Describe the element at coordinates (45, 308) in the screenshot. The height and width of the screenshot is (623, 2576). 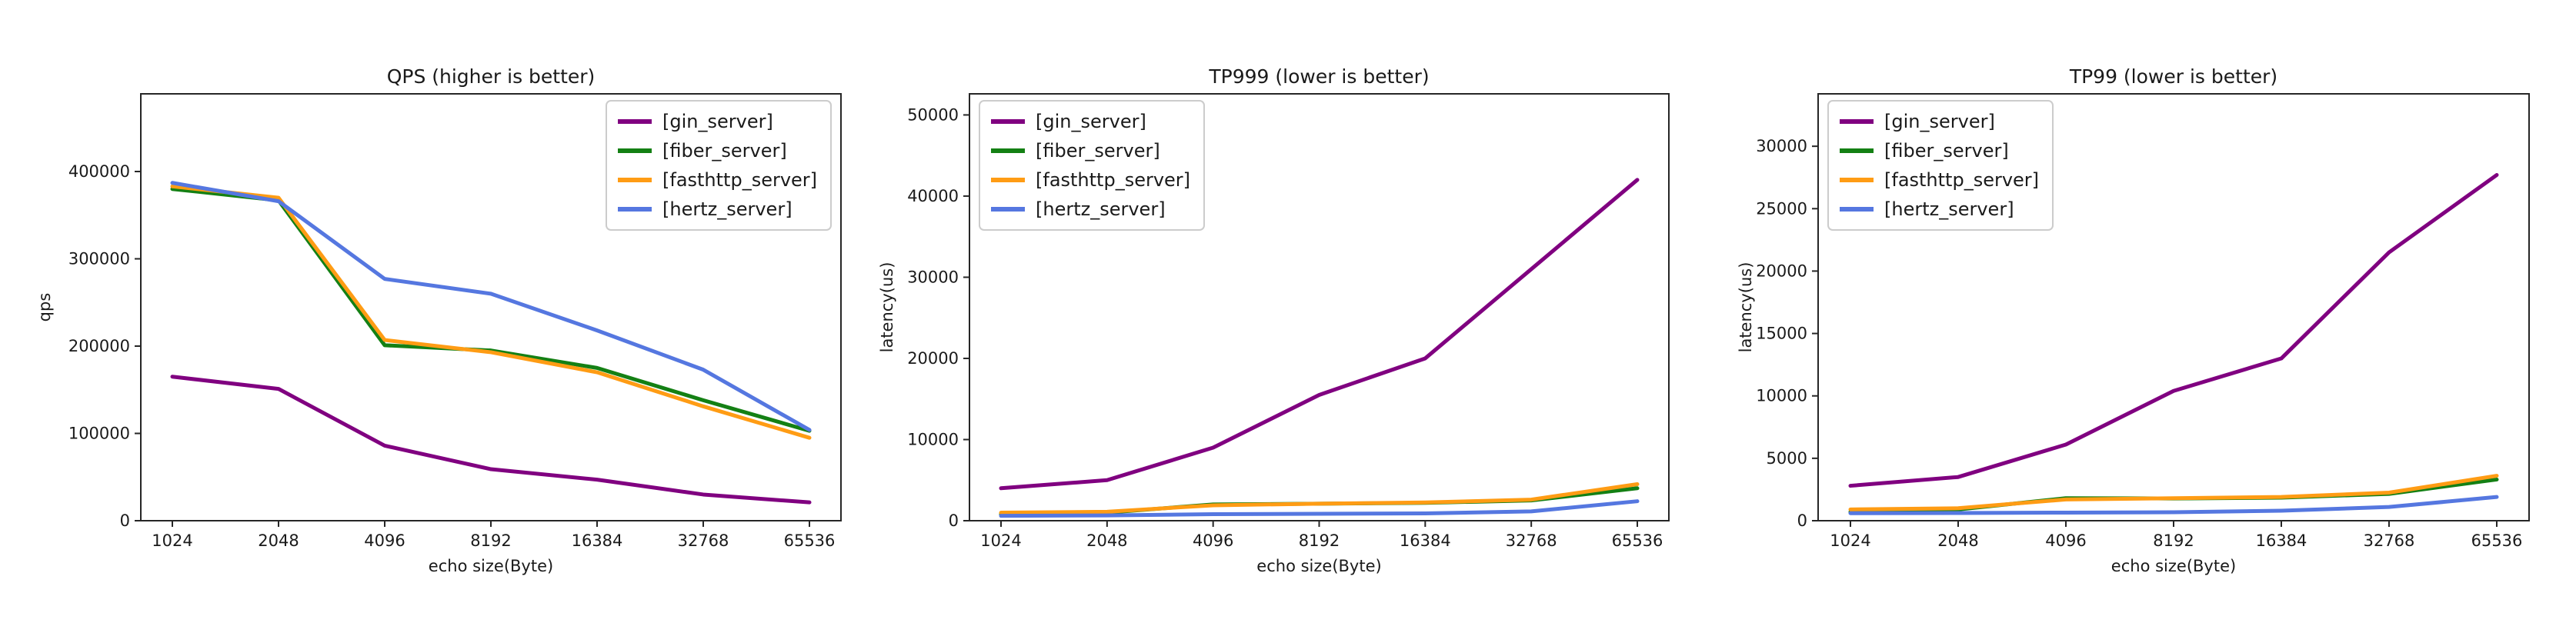
I see `y-axis-label: qps` at that location.